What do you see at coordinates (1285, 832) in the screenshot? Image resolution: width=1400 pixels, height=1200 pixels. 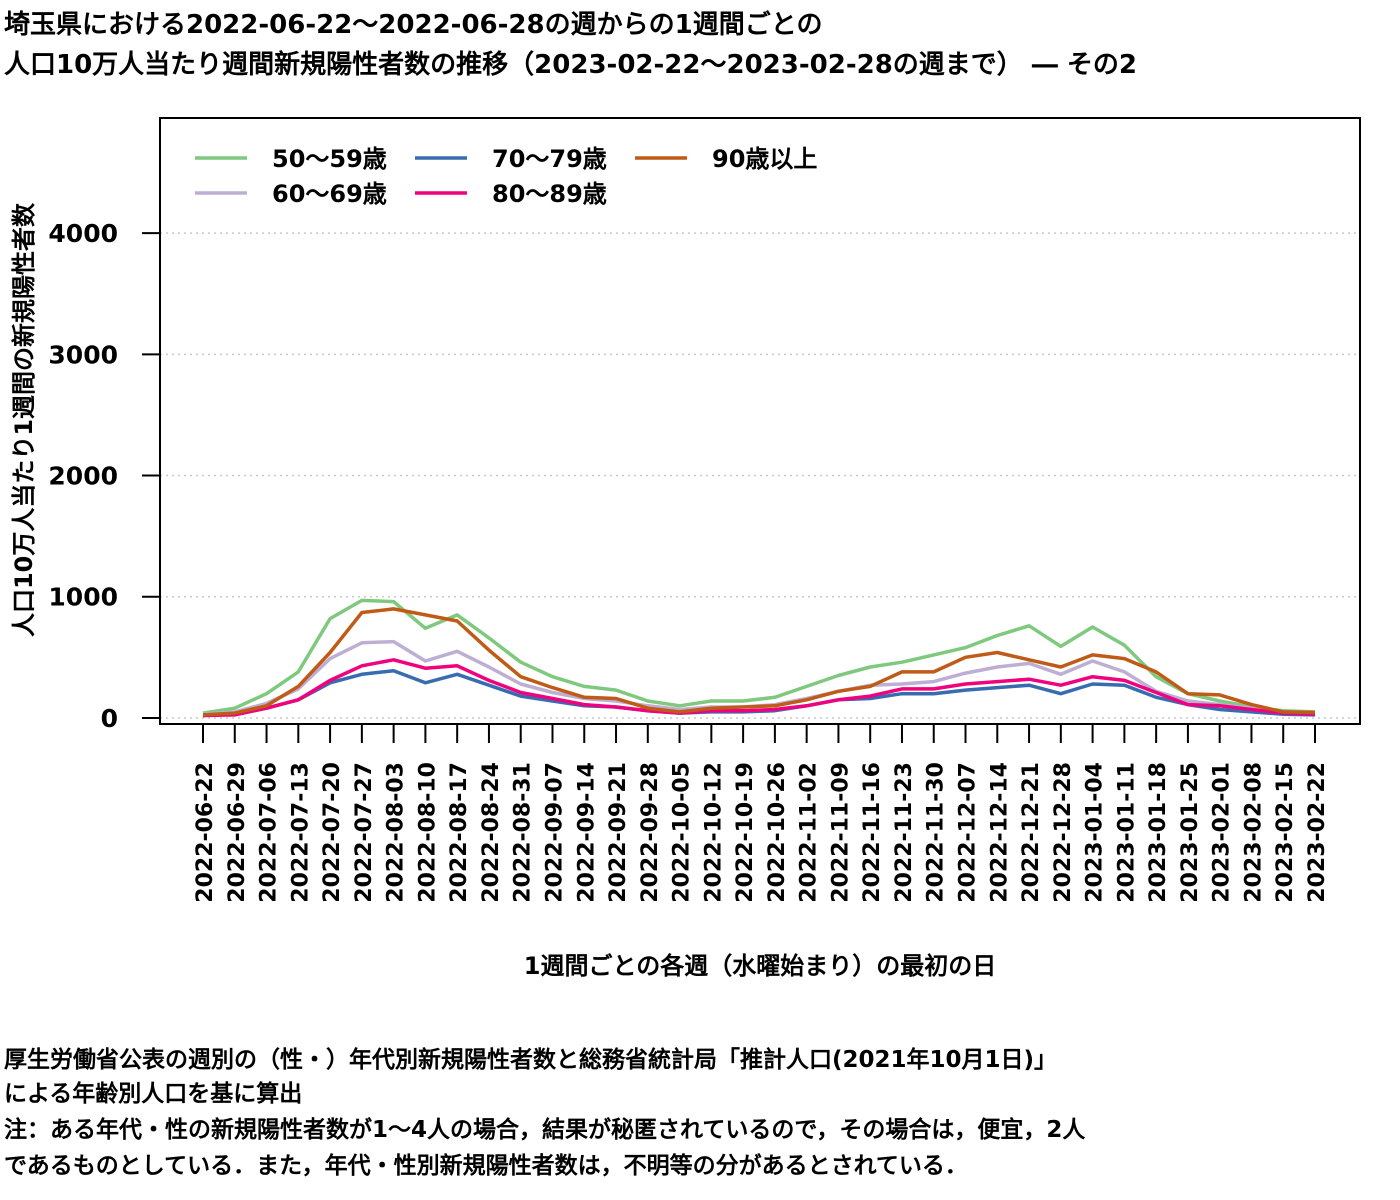 I see `x-tick-label: 2023-02-15` at bounding box center [1285, 832].